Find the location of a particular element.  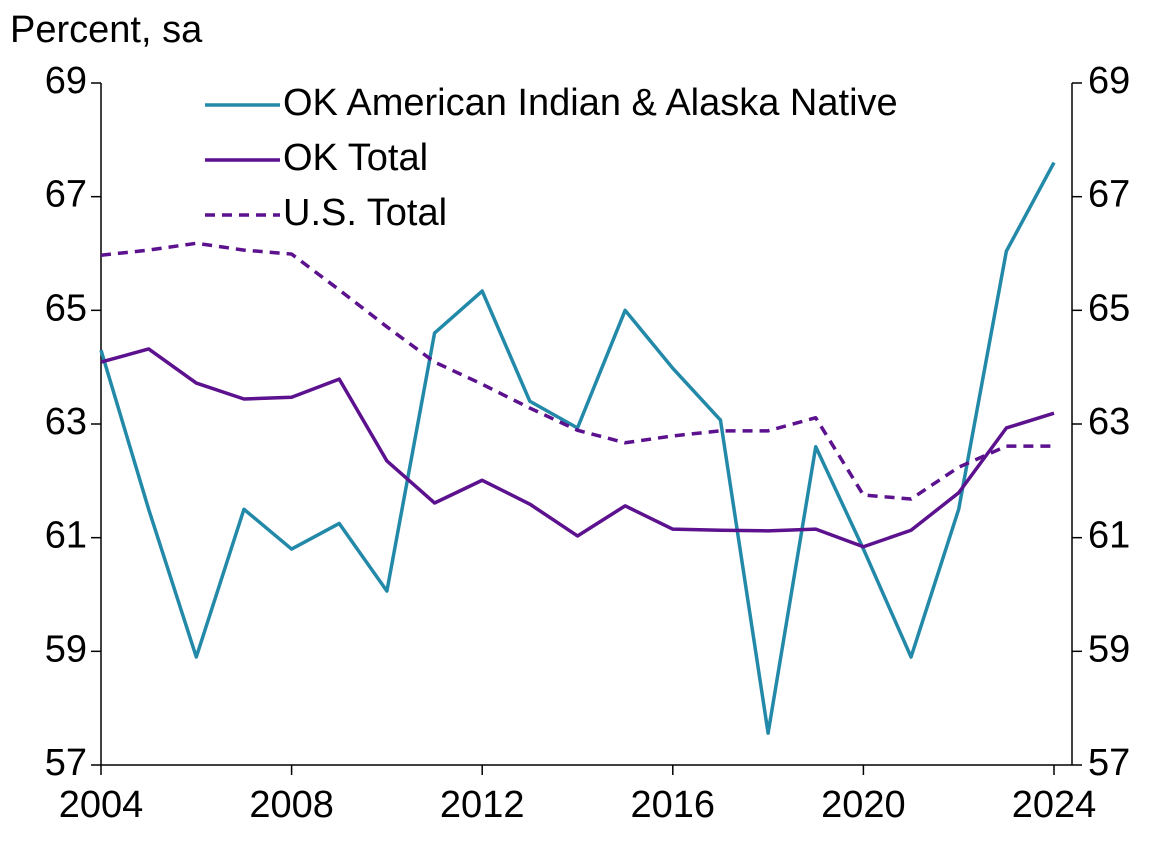

y-tick-label: 65 is located at coordinates (66, 308).